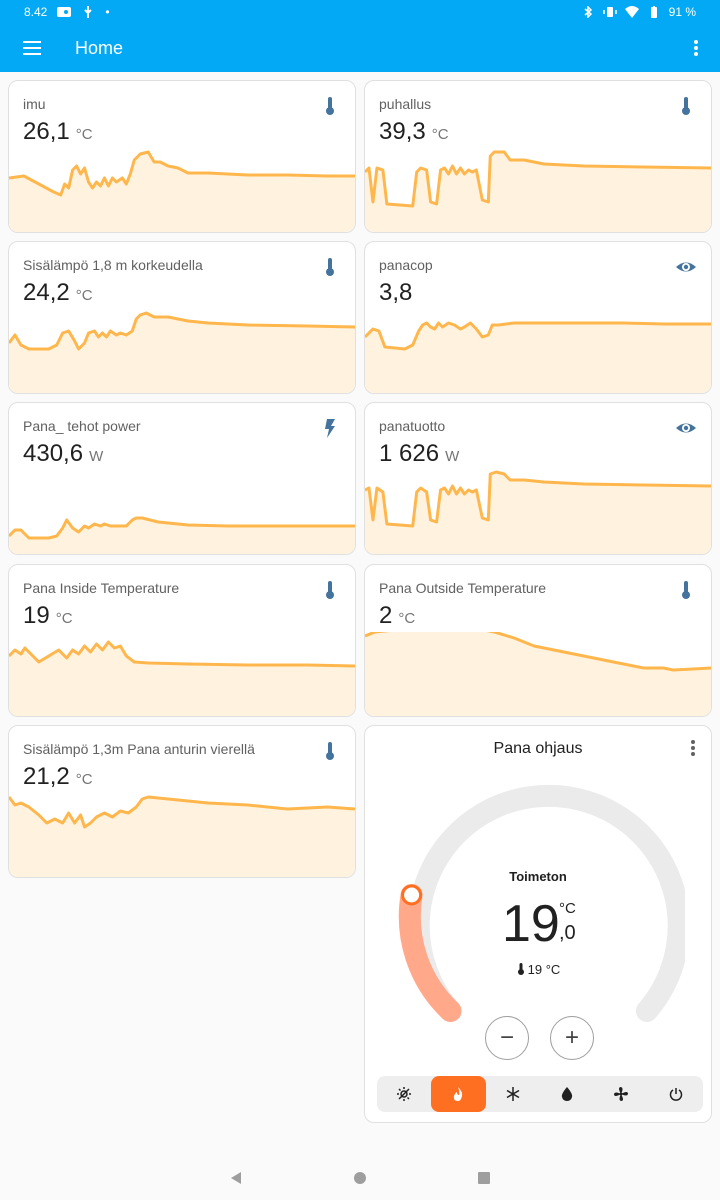 Image resolution: width=720 pixels, height=1200 pixels. Describe the element at coordinates (101, 588) in the screenshot. I see `card-name: Pana Inside Temperature` at that location.